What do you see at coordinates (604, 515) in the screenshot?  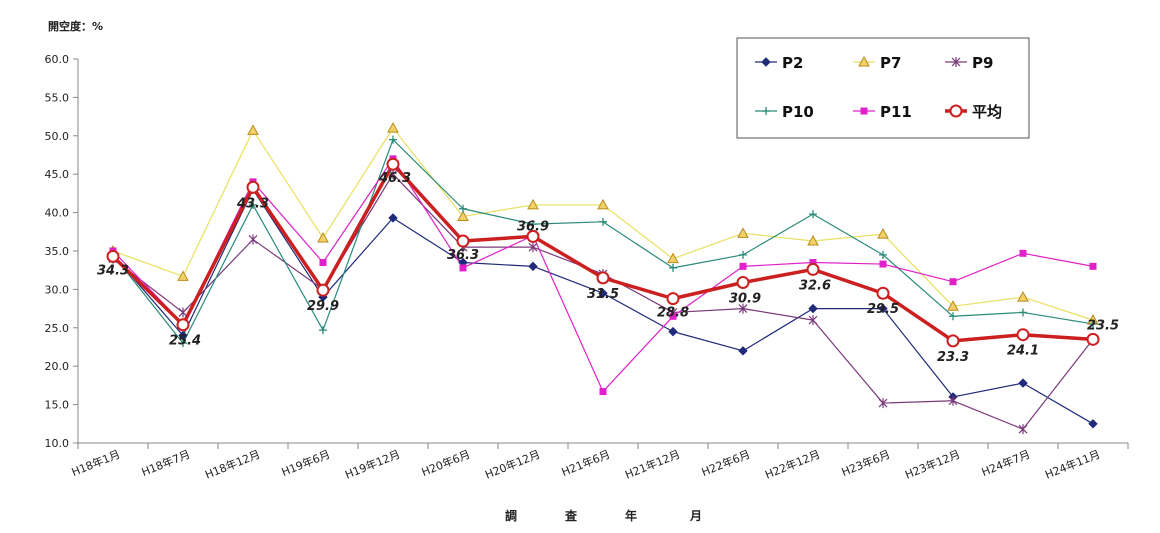 I see `x-axis-title: 調査年月` at bounding box center [604, 515].